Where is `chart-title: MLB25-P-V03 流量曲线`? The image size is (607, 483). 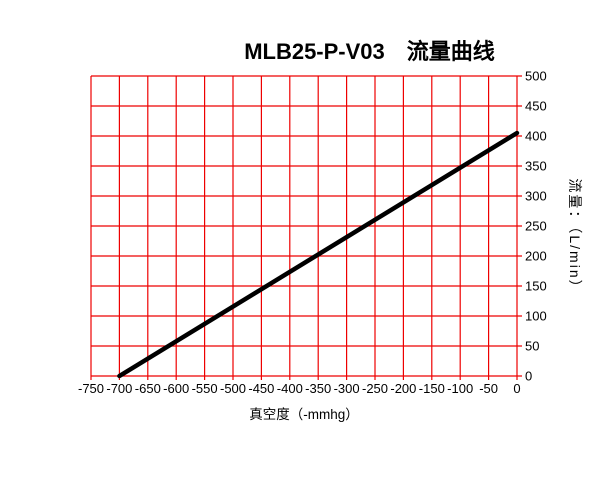 chart-title: MLB25-P-V03 流量曲线 is located at coordinates (369, 51).